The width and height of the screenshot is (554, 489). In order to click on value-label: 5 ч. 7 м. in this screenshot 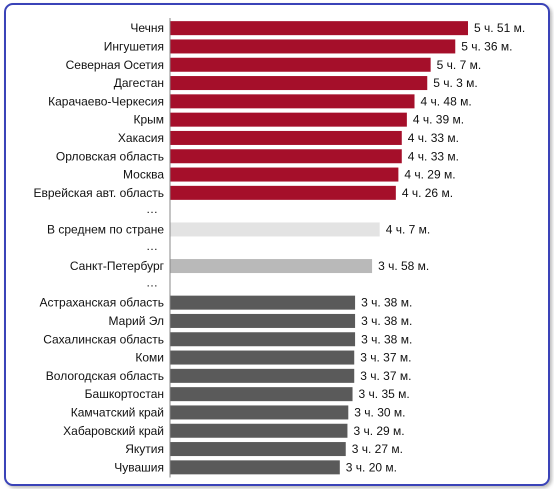, I will do `click(459, 65)`.